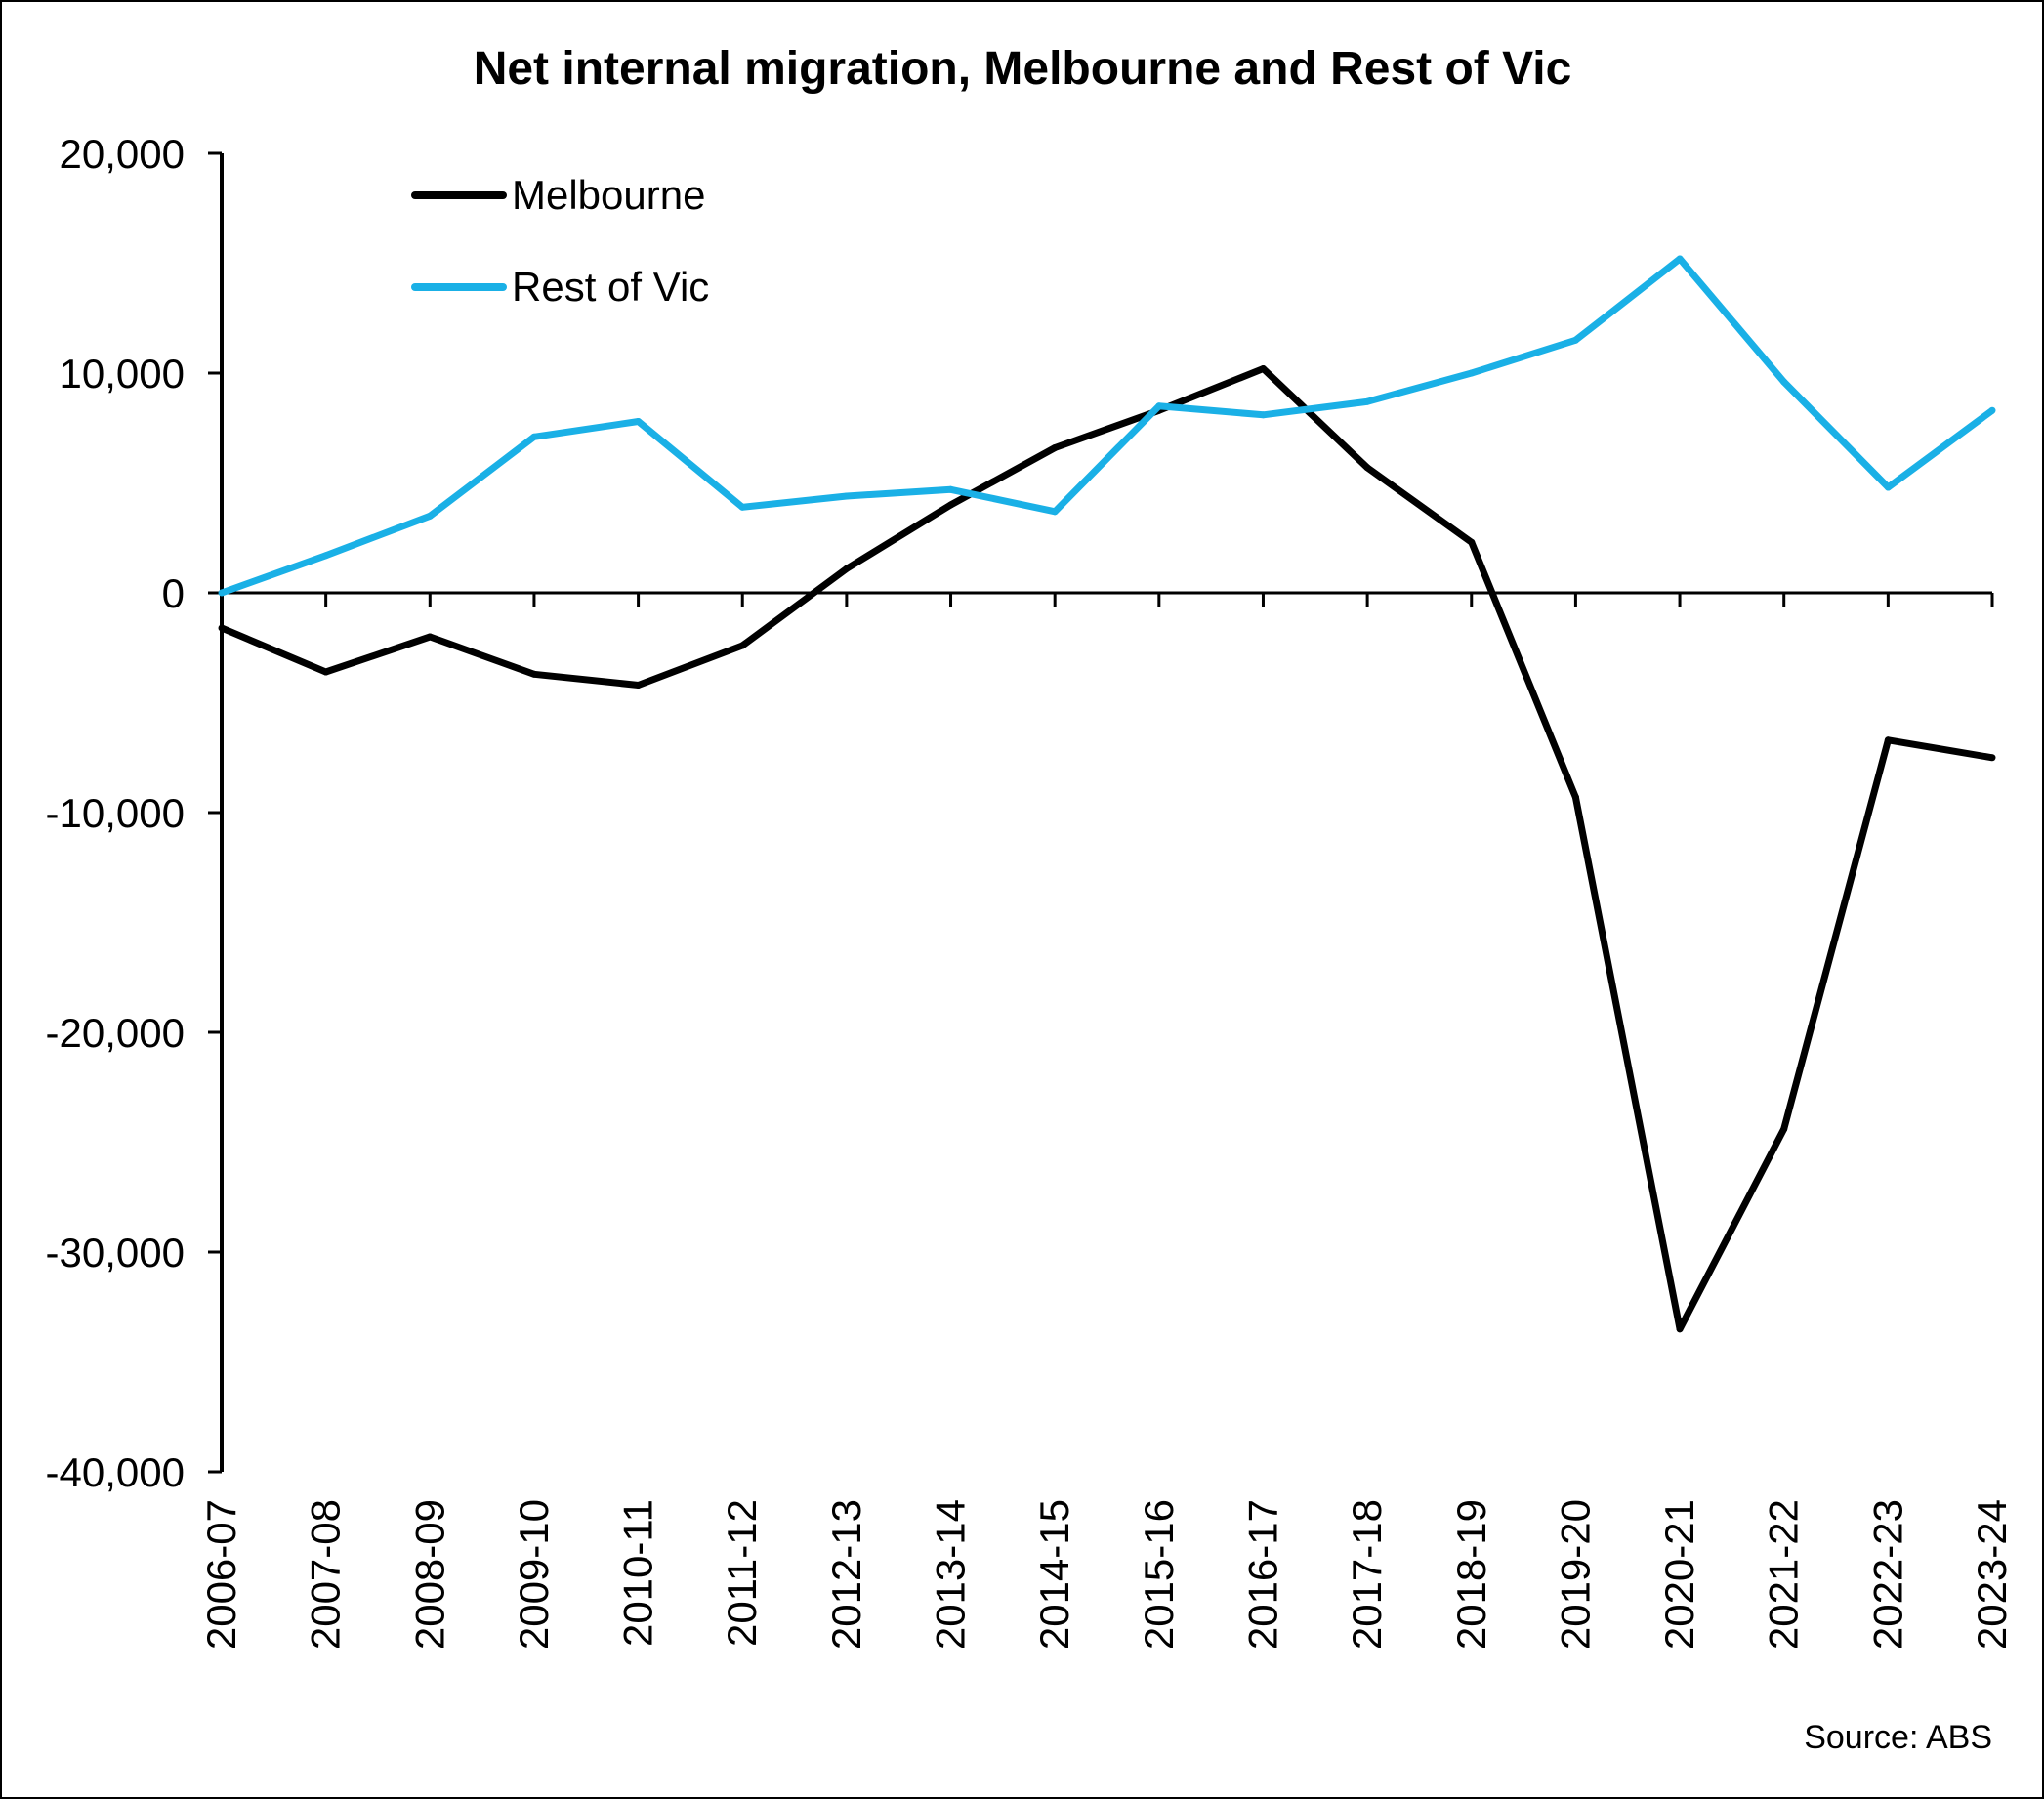  I want to click on x-tick-label: 2006-07, so click(221, 1574).